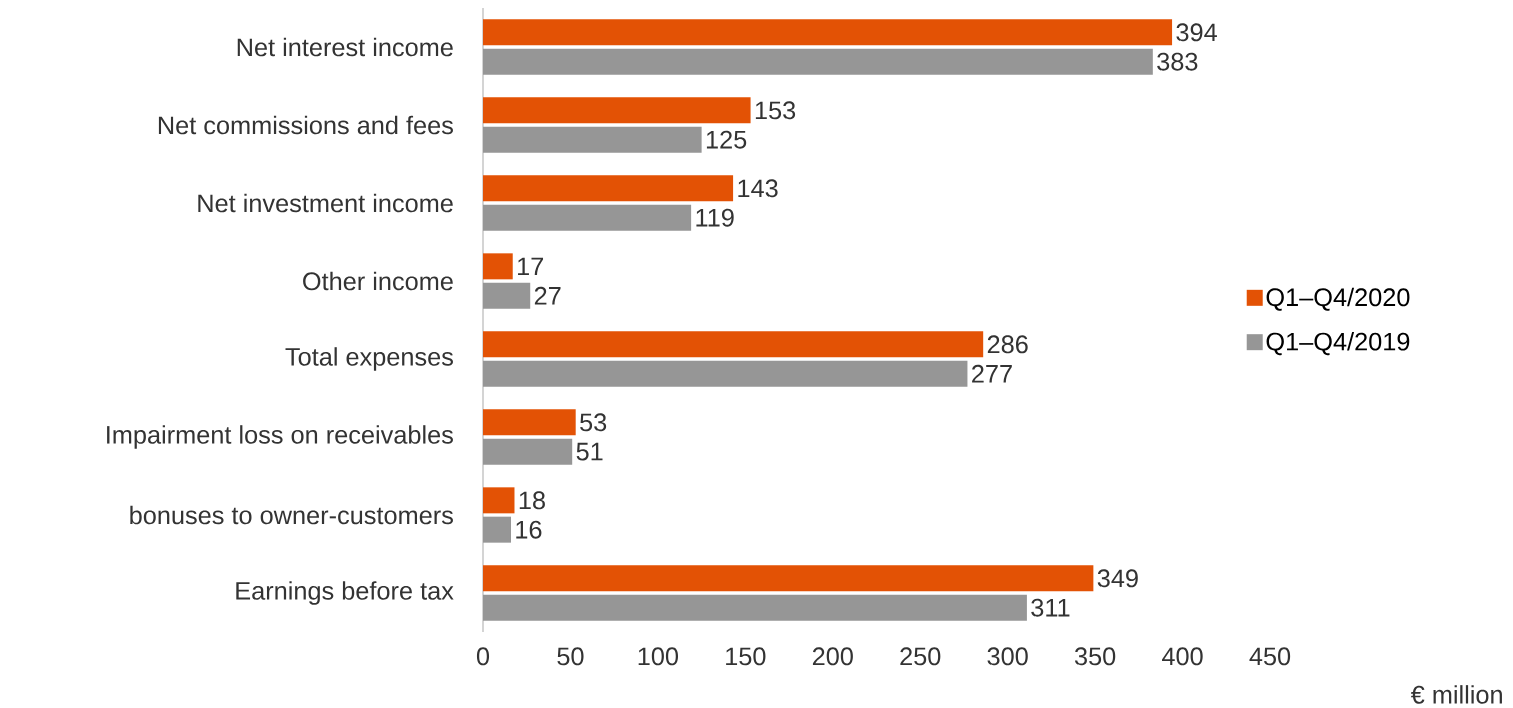 This screenshot has height=708, width=1513. What do you see at coordinates (531, 266) in the screenshot?
I see `data-label: 17` at bounding box center [531, 266].